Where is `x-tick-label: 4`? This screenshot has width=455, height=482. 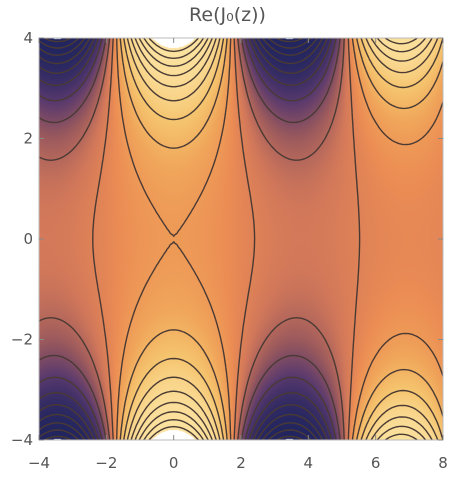
x-tick-label: 4 is located at coordinates (309, 463).